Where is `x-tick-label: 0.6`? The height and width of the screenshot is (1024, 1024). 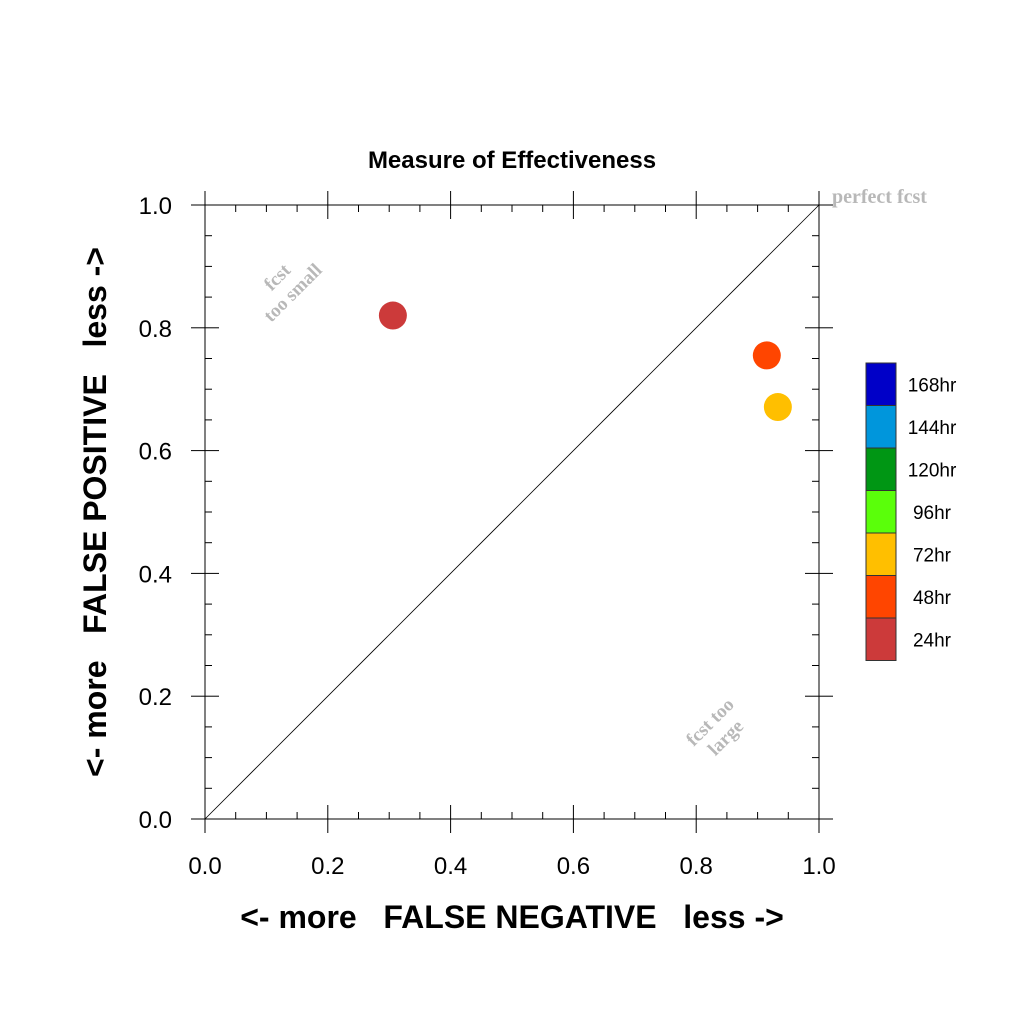
x-tick-label: 0.6 is located at coordinates (573, 866).